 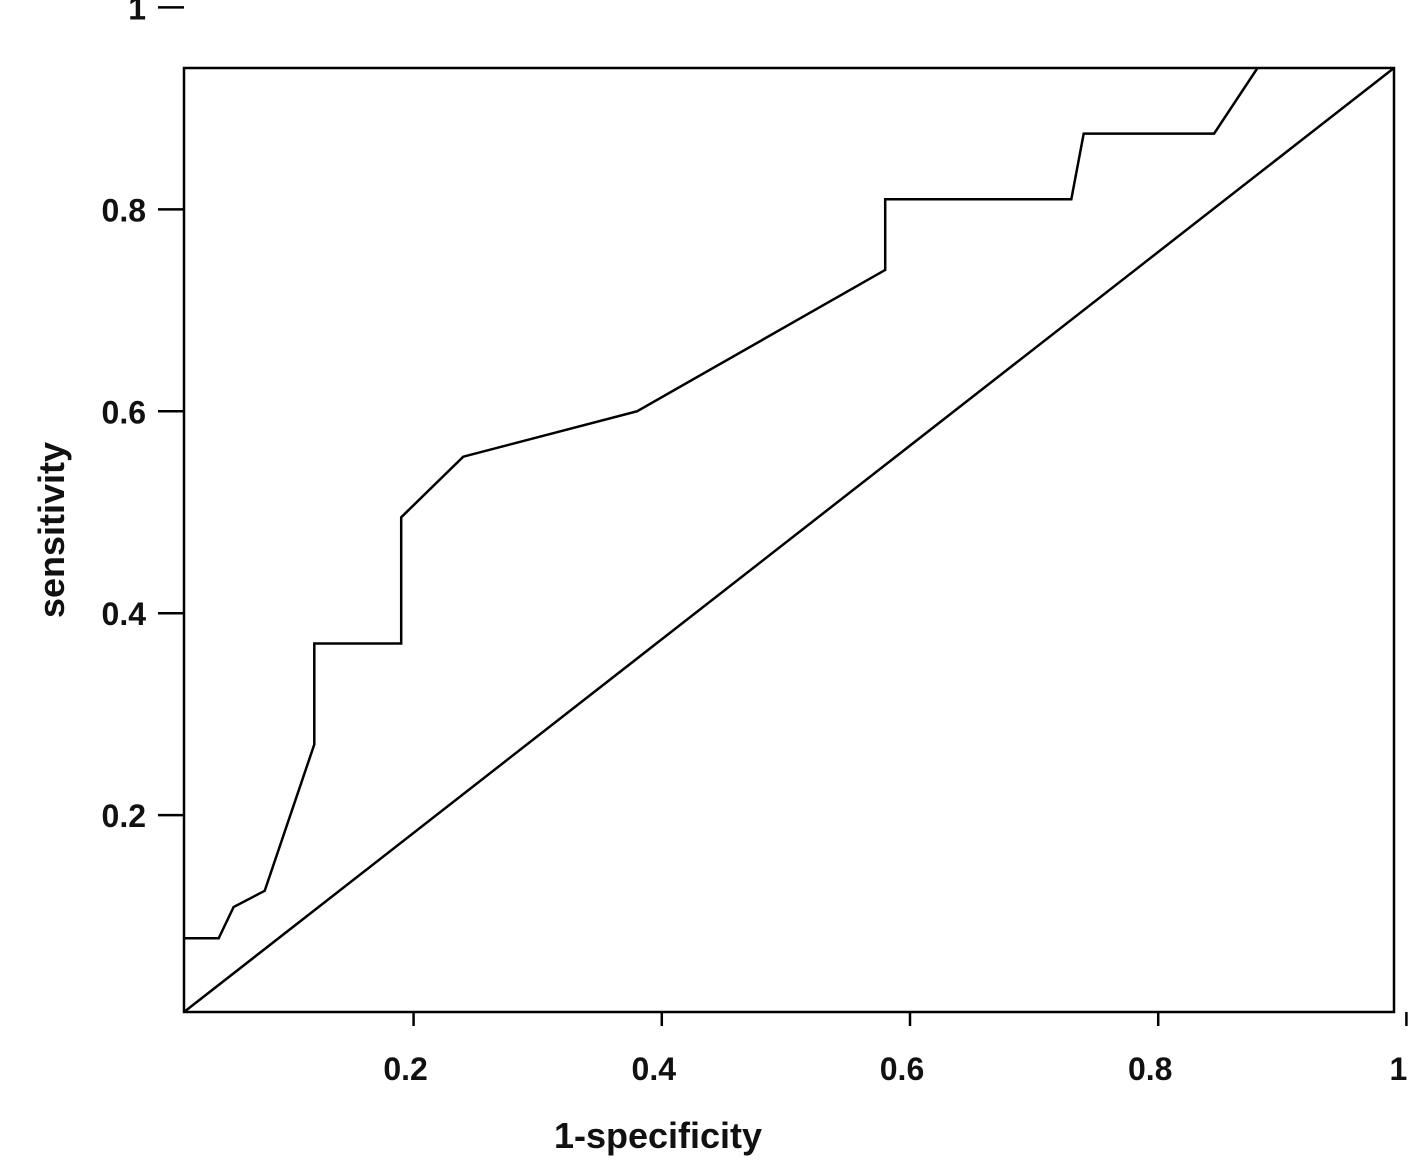 I want to click on x-tick-label: 0.2, so click(x=405, y=1069).